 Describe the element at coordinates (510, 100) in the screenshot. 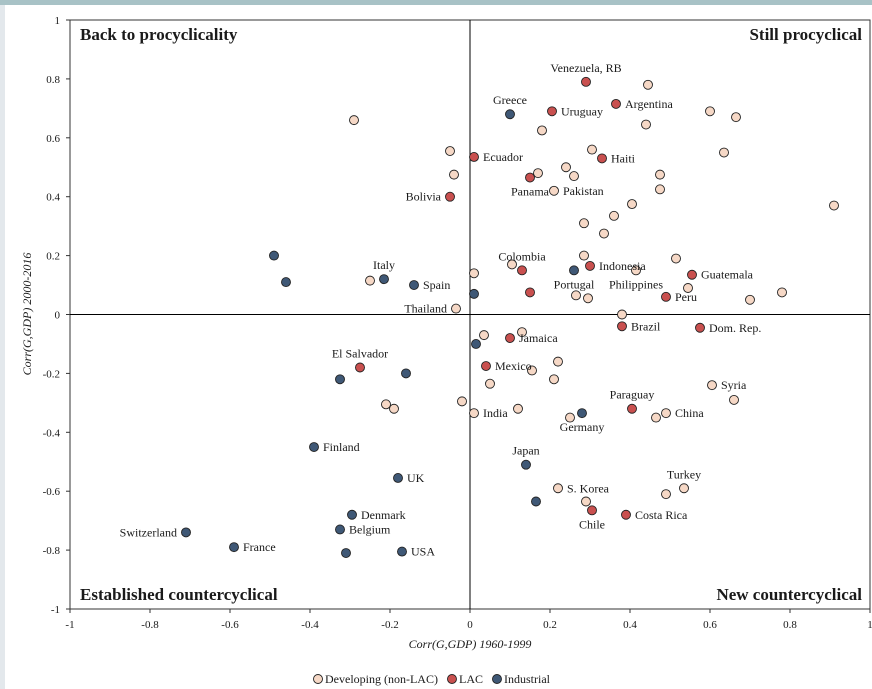

I see `point-label: Greece` at that location.